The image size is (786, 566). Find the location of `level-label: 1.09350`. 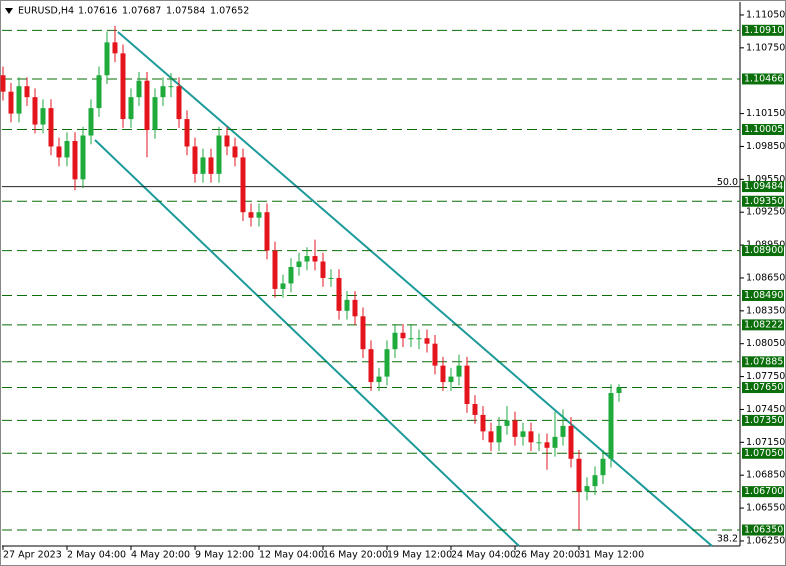

level-label: 1.09350 is located at coordinates (763, 201).